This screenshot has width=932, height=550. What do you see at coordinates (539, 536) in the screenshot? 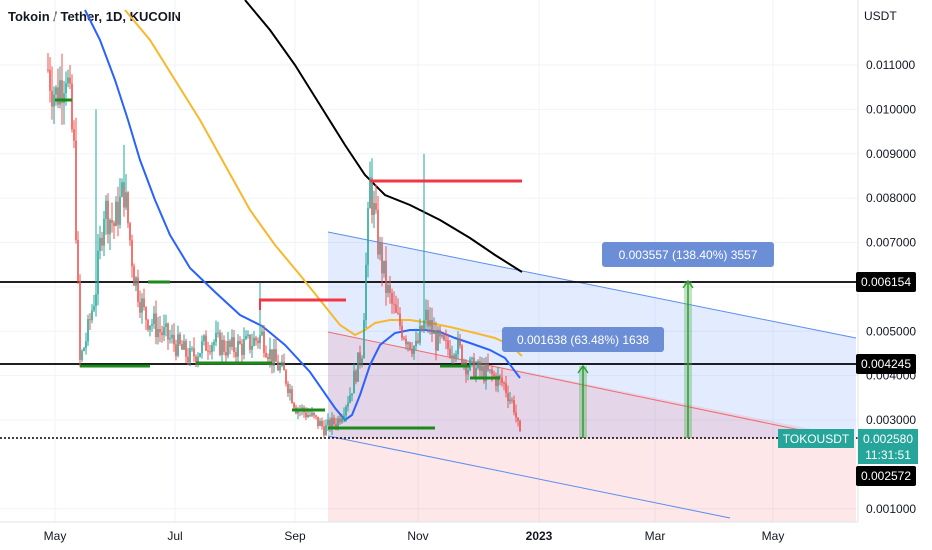
I see `x-tick-label: 2023` at bounding box center [539, 536].